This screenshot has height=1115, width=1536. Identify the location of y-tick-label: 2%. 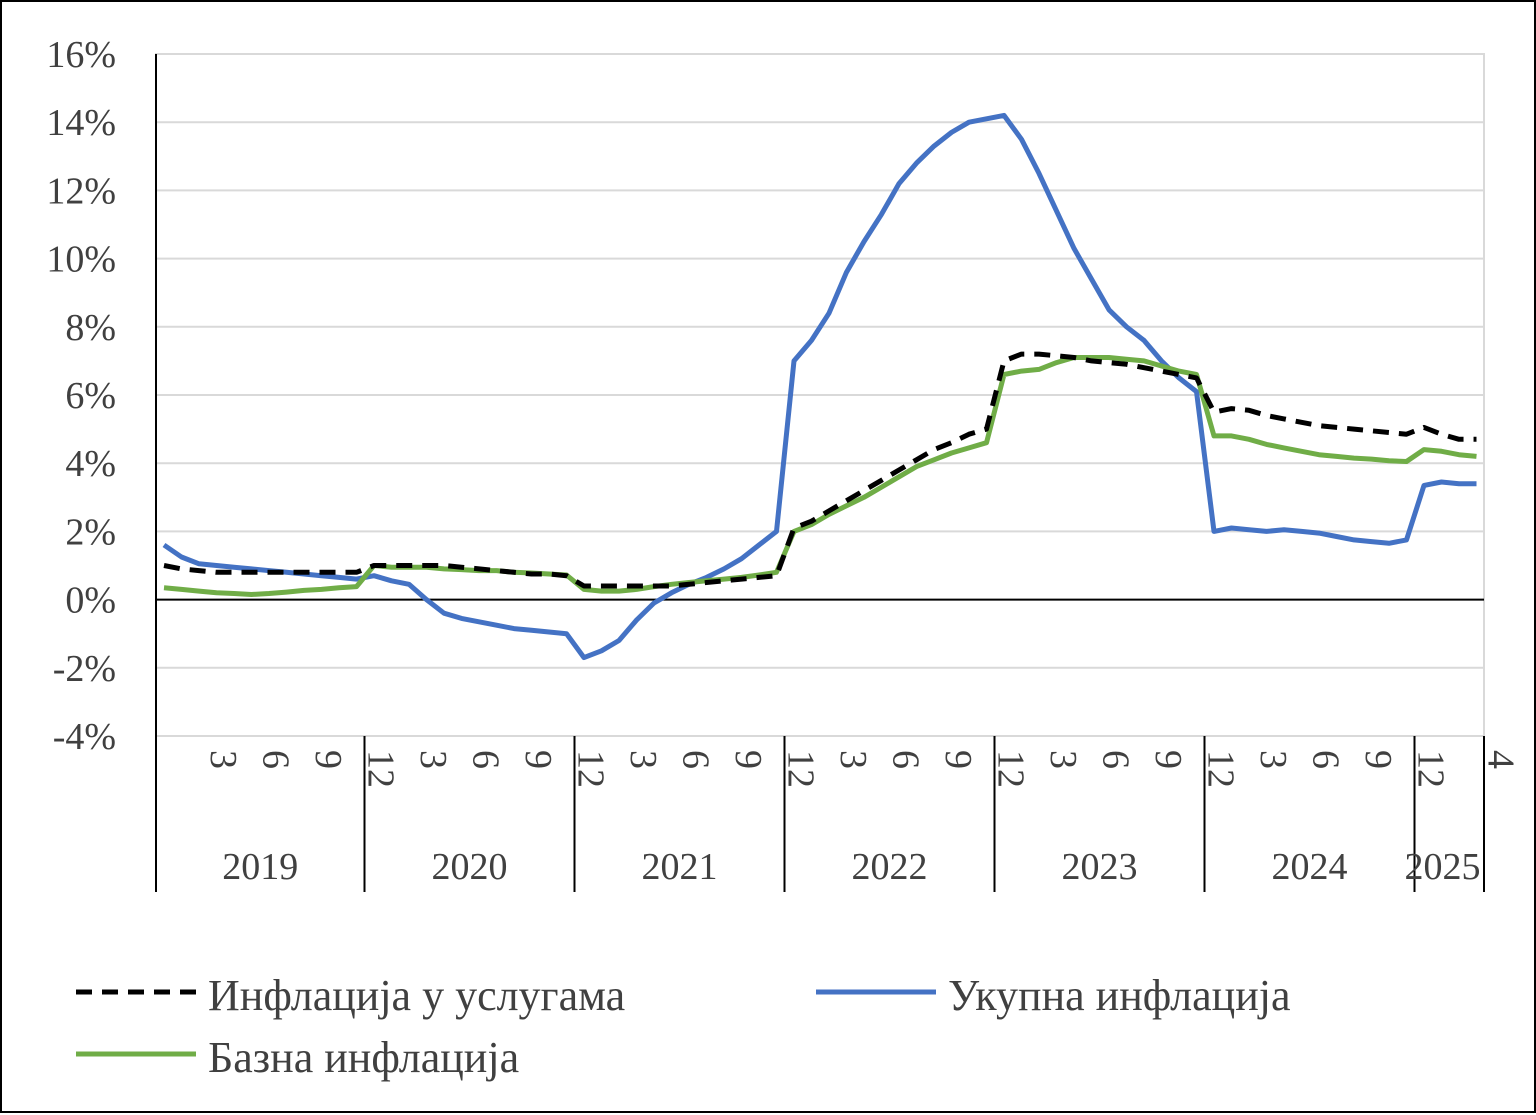
(90, 532).